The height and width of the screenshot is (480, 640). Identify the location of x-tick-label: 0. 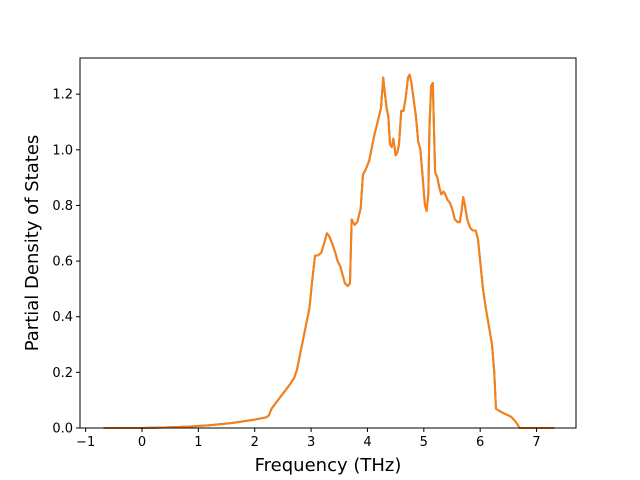
(142, 442).